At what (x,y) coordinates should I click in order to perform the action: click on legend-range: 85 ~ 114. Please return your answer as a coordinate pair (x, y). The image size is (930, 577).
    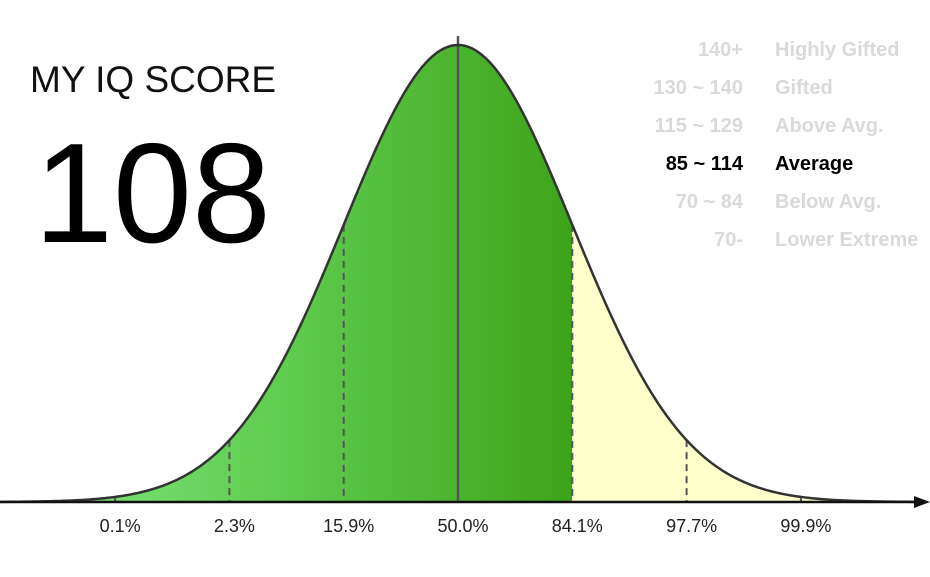
    Looking at the image, I should click on (705, 164).